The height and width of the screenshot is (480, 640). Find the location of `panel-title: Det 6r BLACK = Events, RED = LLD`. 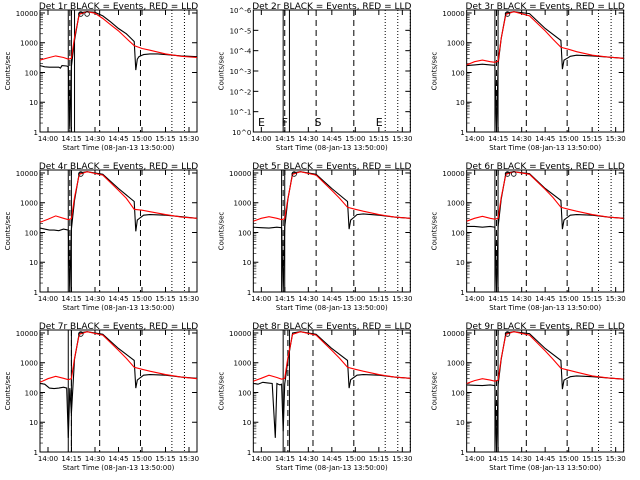

panel-title: Det 6r BLACK = Events, RED = LLD is located at coordinates (545, 167).